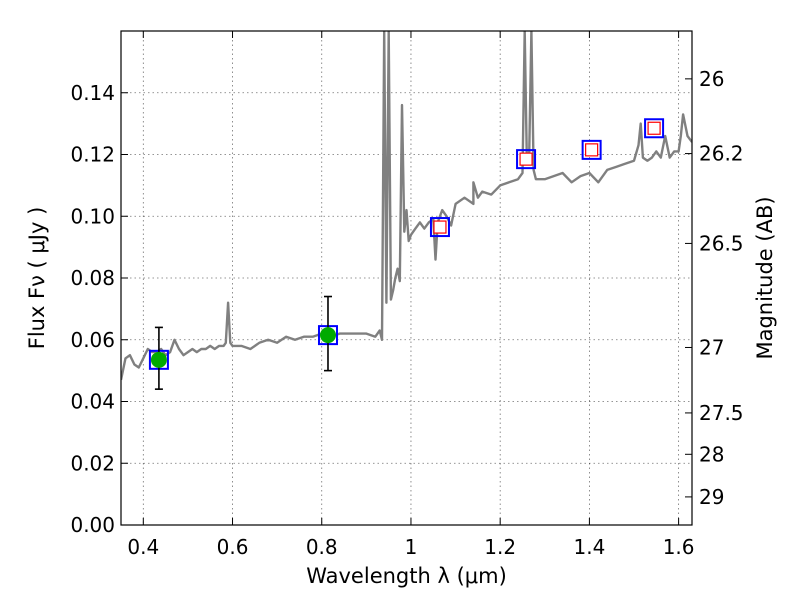  What do you see at coordinates (411, 547) in the screenshot?
I see `x-tick-label: 1` at bounding box center [411, 547].